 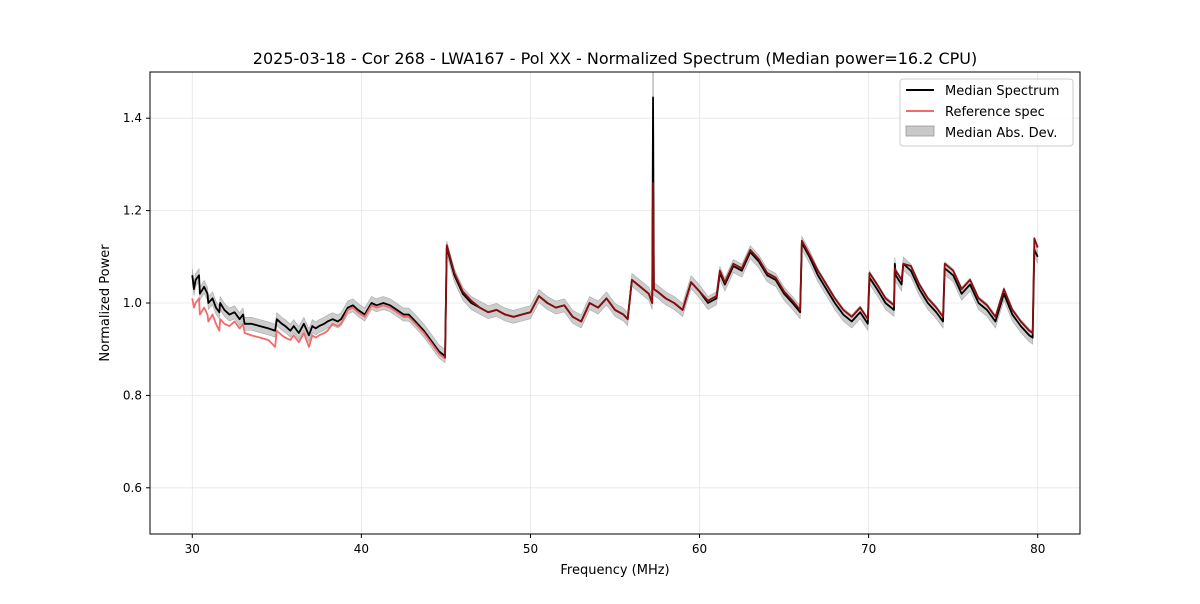 What do you see at coordinates (1037, 549) in the screenshot?
I see `x-tick-label: 80` at bounding box center [1037, 549].